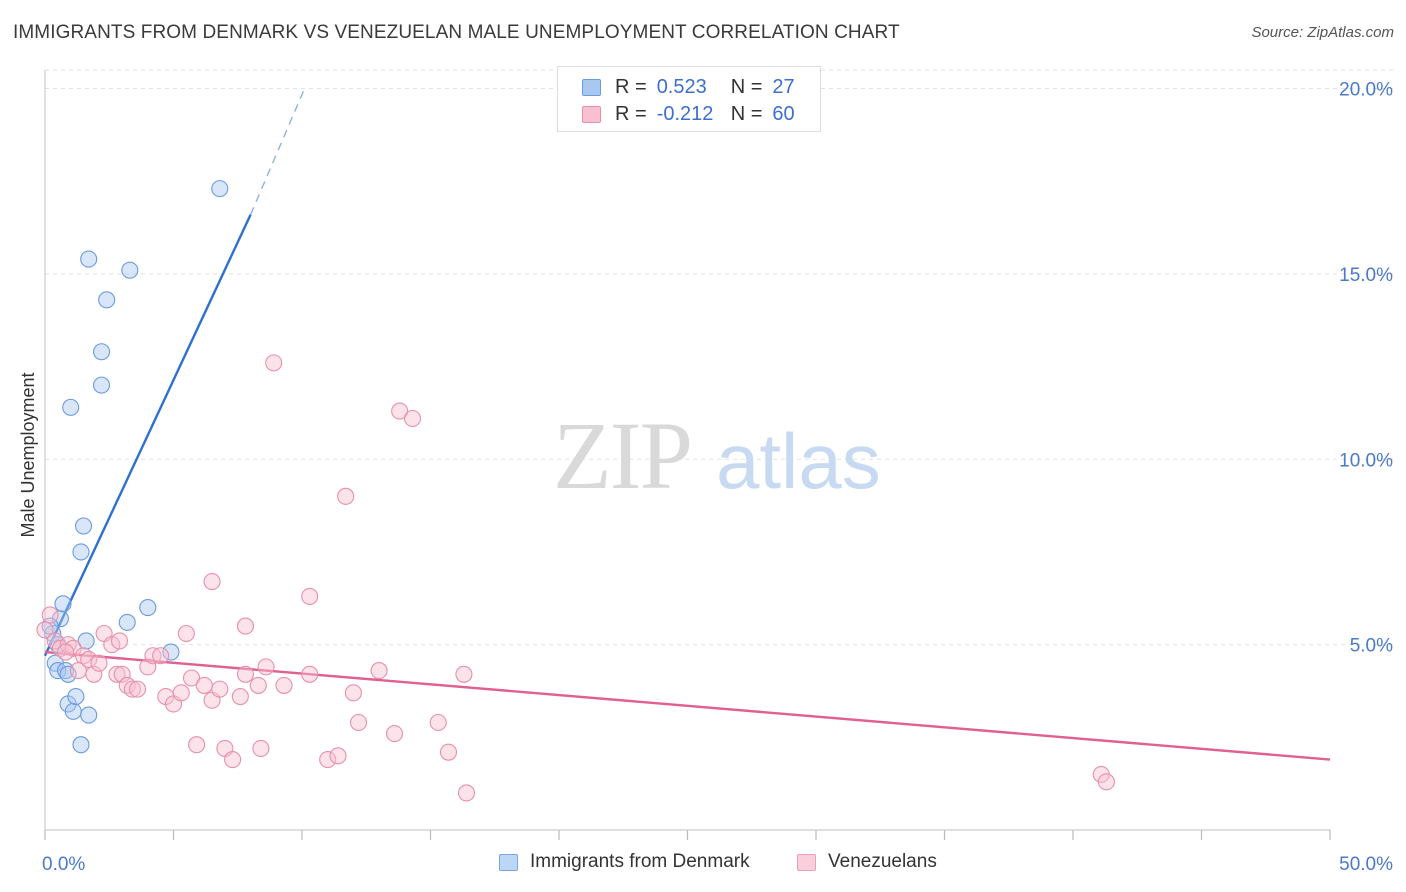 This screenshot has height=892, width=1406. Describe the element at coordinates (685, 113) in the screenshot. I see `legend-r-value: -0.212` at that location.